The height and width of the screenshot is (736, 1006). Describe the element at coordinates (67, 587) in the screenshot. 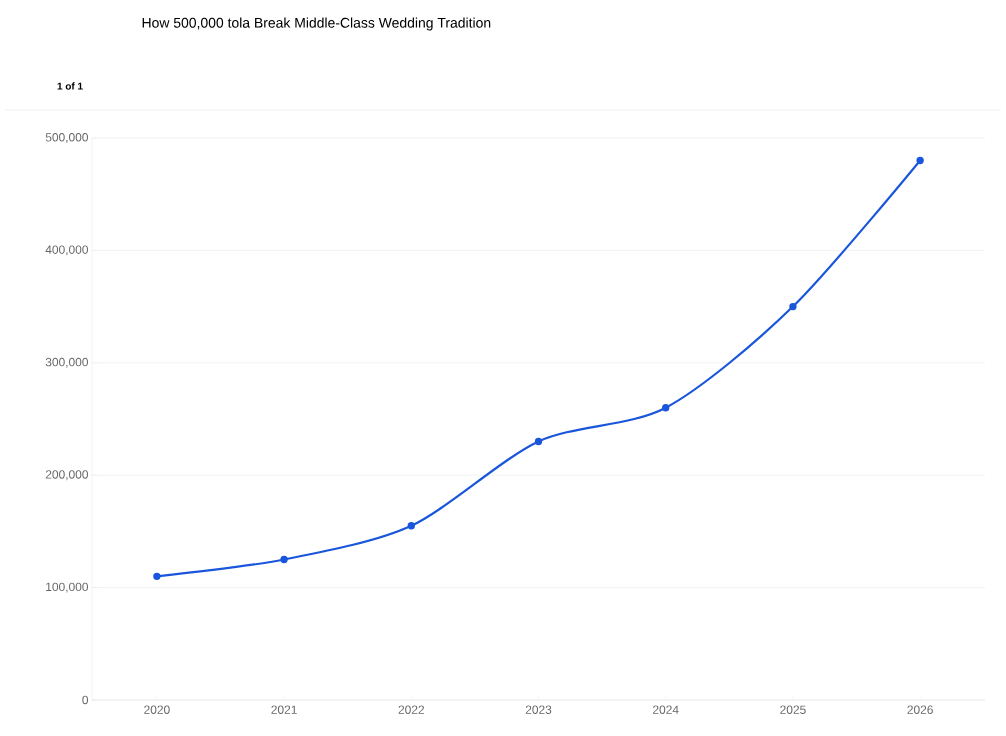

I see `y-tick-label: 100,000` at that location.